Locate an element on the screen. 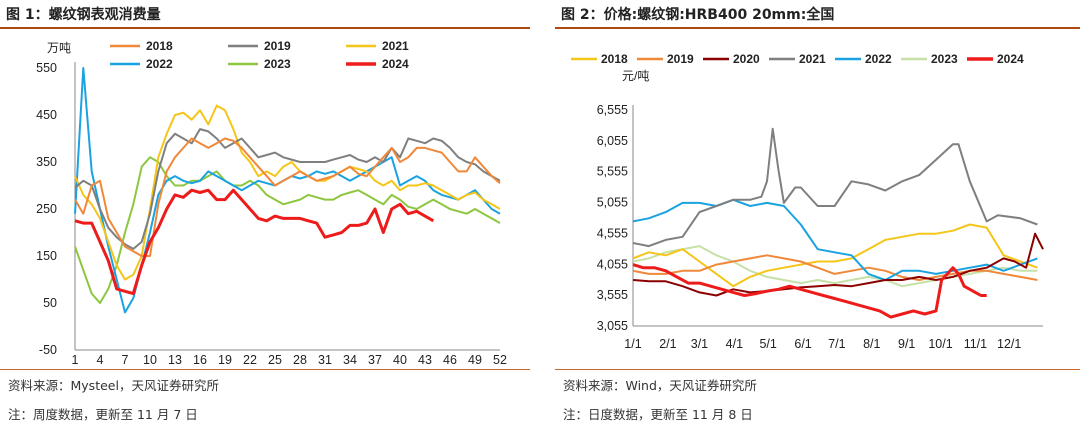 This screenshot has height=431, width=1080. x-tick-label: 7/1 is located at coordinates (836, 344).